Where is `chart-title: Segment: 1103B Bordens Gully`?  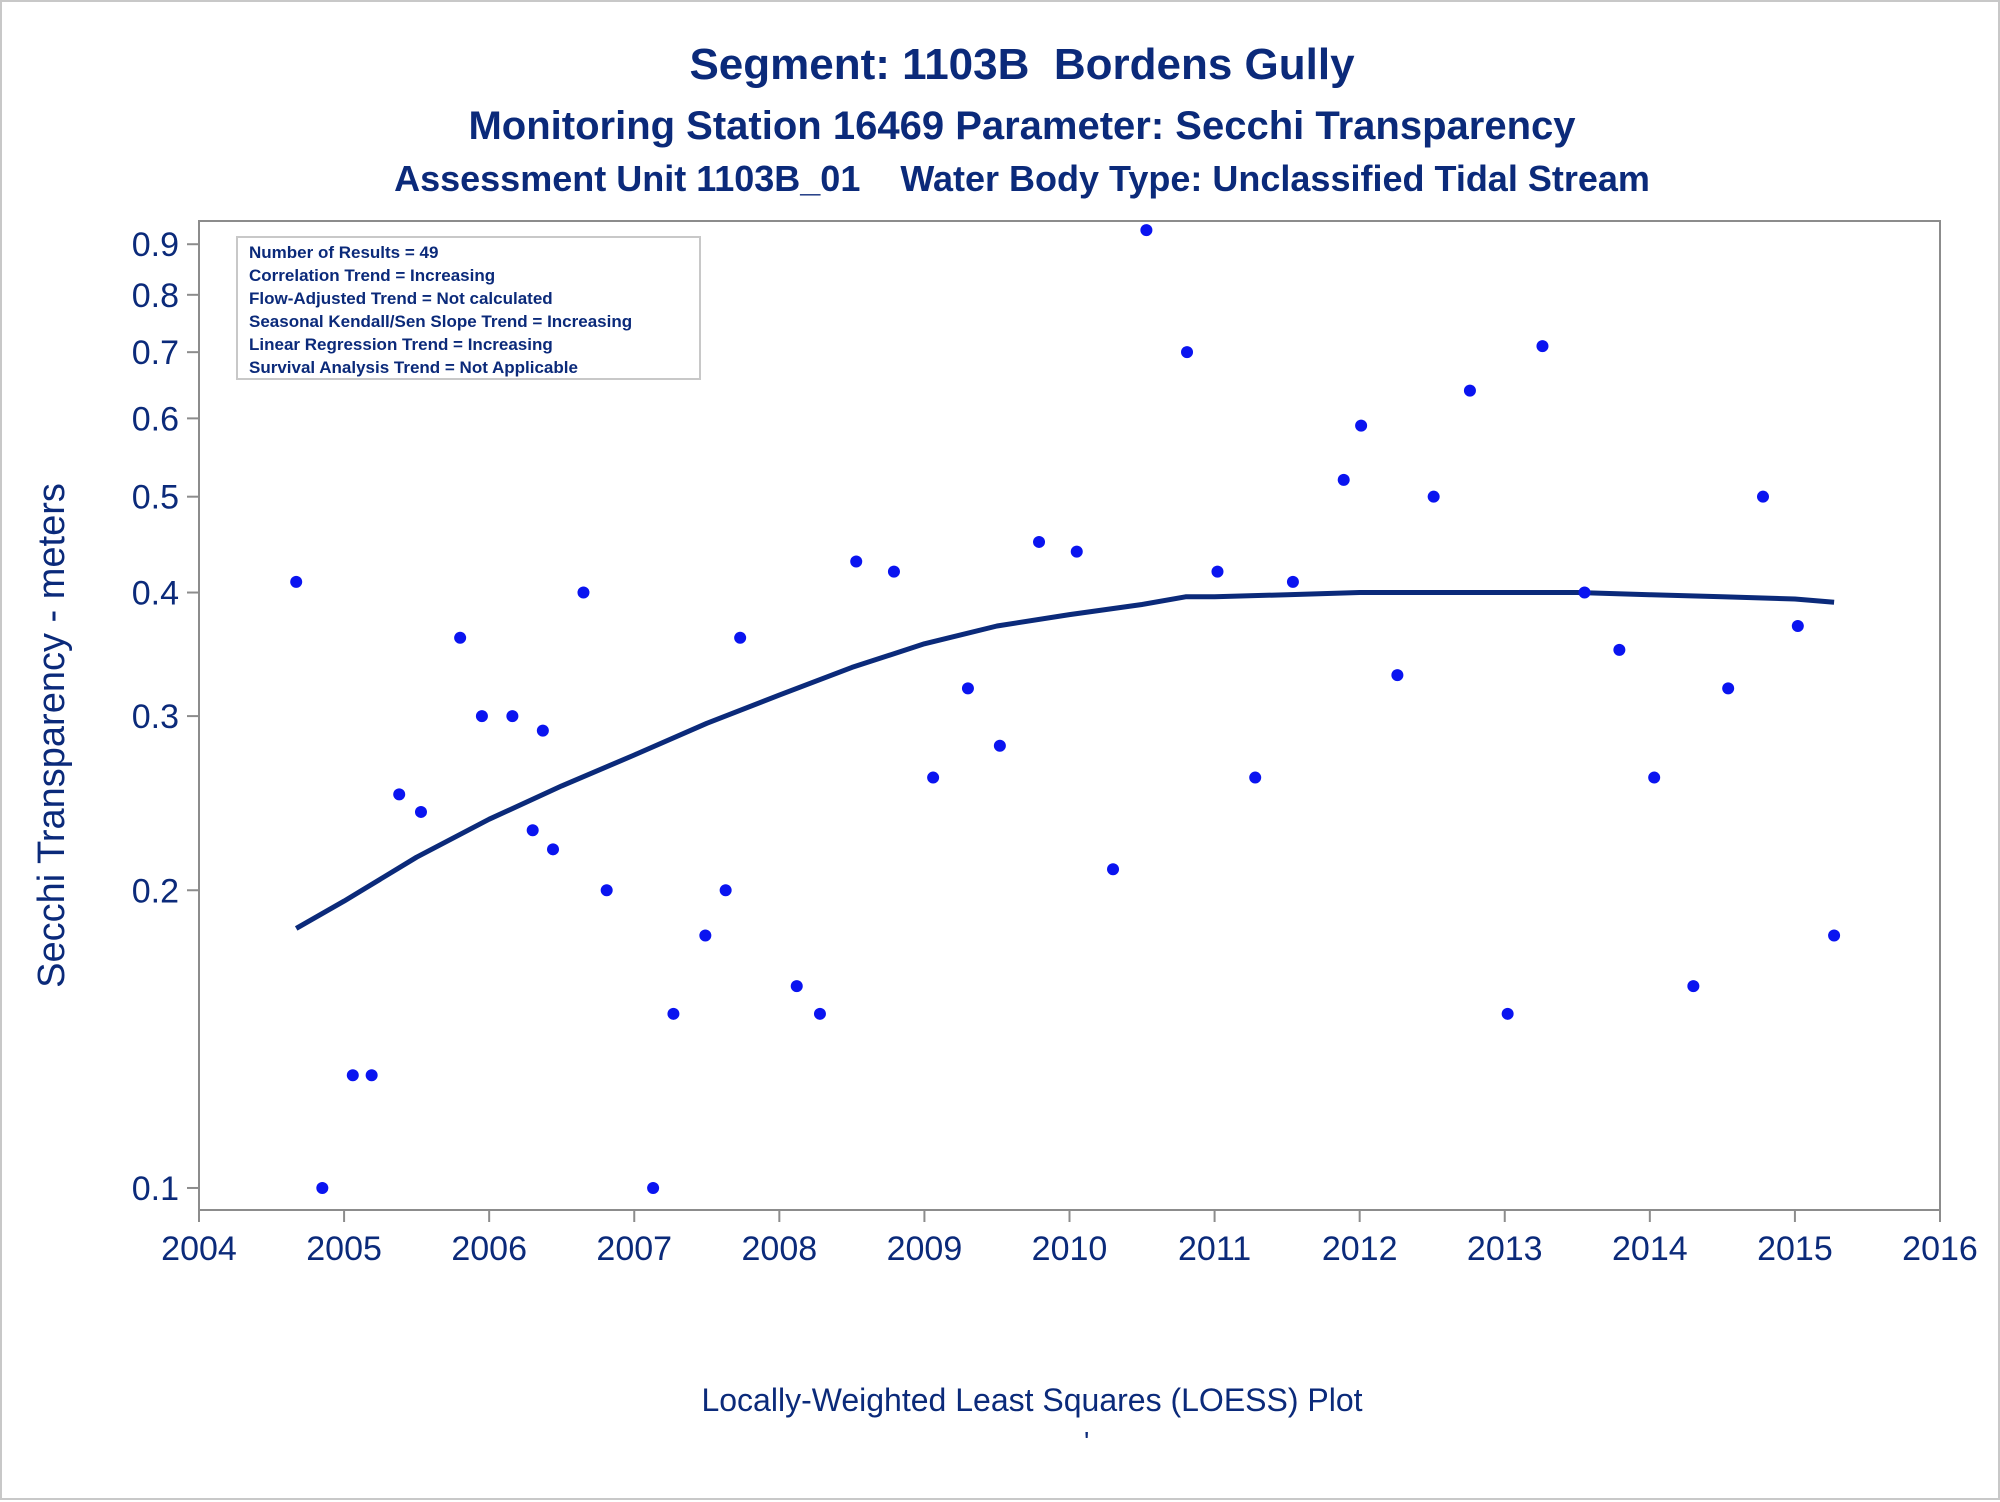 chart-title: Segment: 1103B Bordens Gully is located at coordinates (1022, 64).